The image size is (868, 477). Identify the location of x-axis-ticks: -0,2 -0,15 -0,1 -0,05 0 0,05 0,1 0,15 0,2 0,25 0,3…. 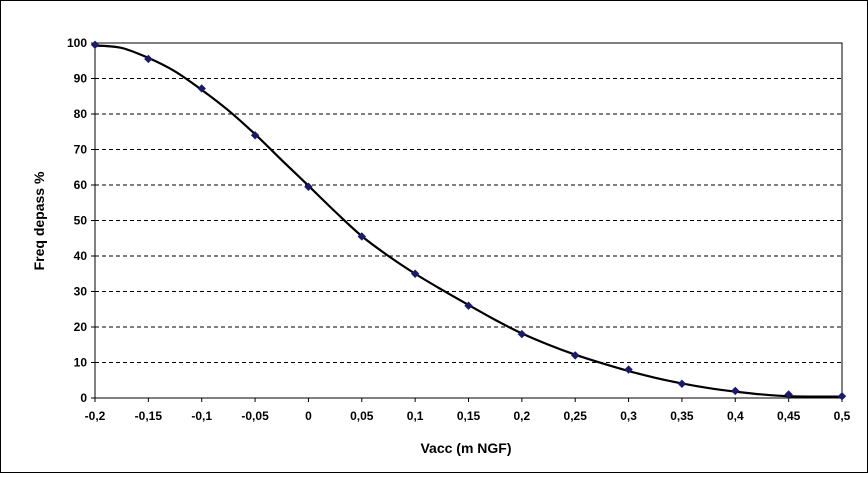
(468, 410).